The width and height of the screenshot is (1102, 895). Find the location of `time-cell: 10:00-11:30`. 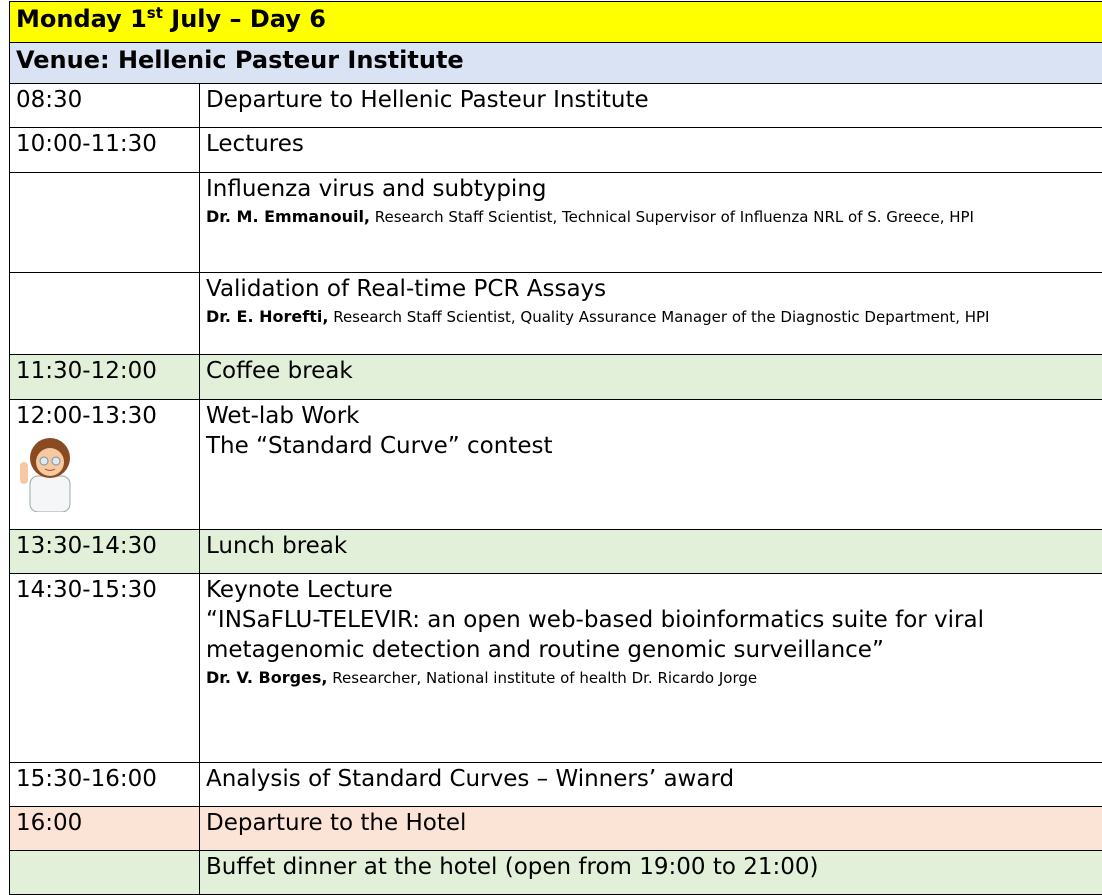

time-cell: 10:00-11:30 is located at coordinates (105, 150).